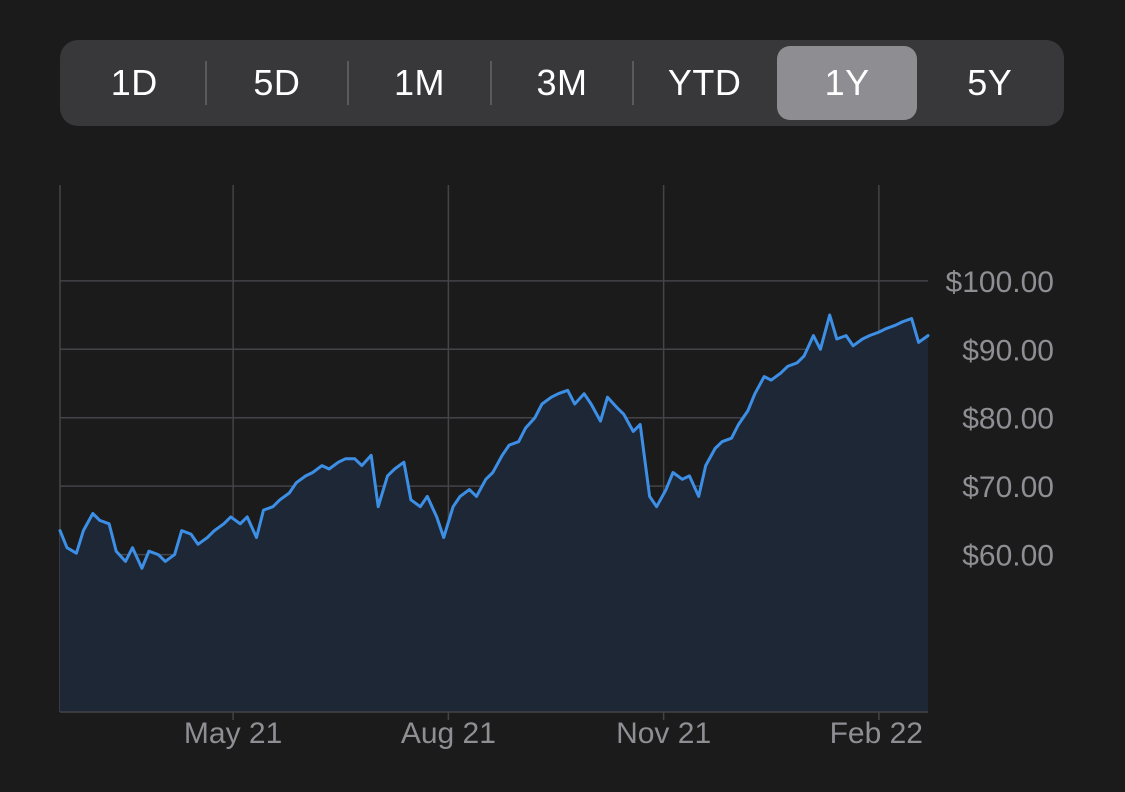  I want to click on range-option-5d: 5D, so click(277, 82).